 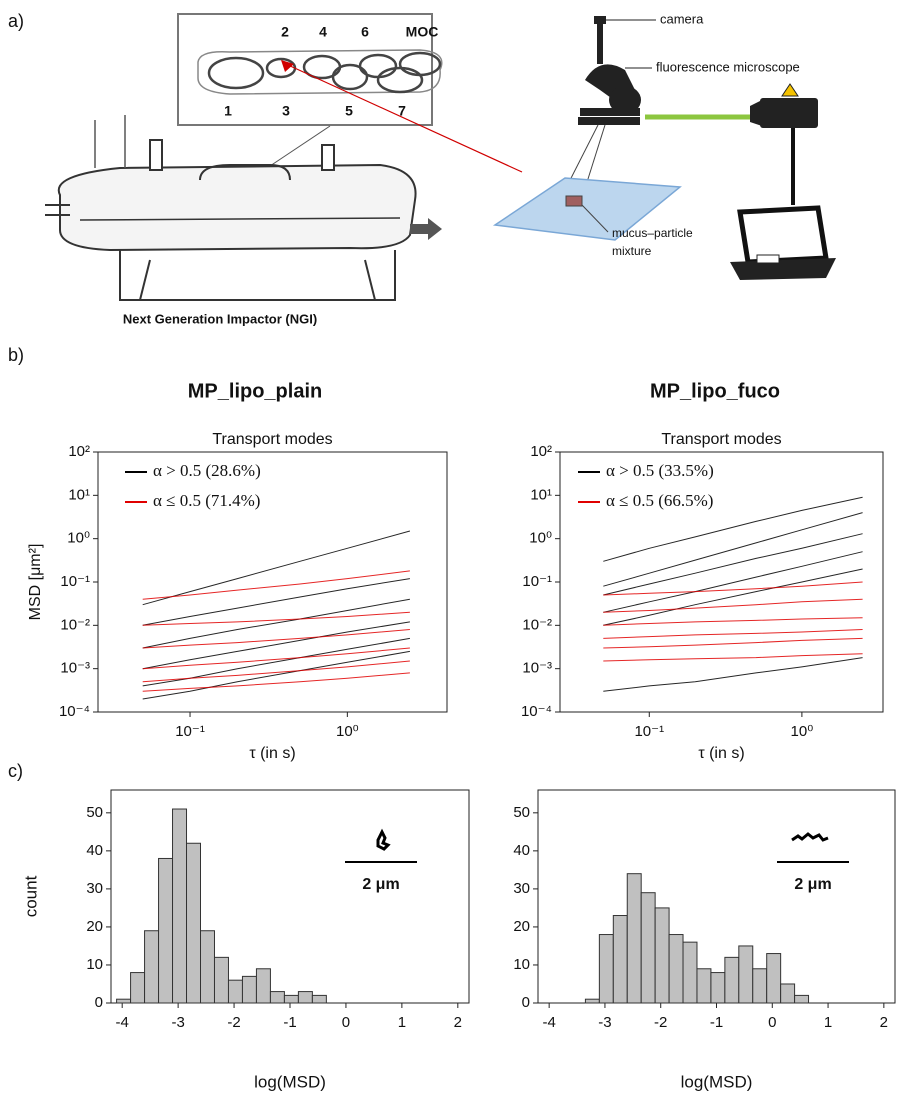 What do you see at coordinates (402, 111) in the screenshot?
I see `stage-label: 7` at bounding box center [402, 111].